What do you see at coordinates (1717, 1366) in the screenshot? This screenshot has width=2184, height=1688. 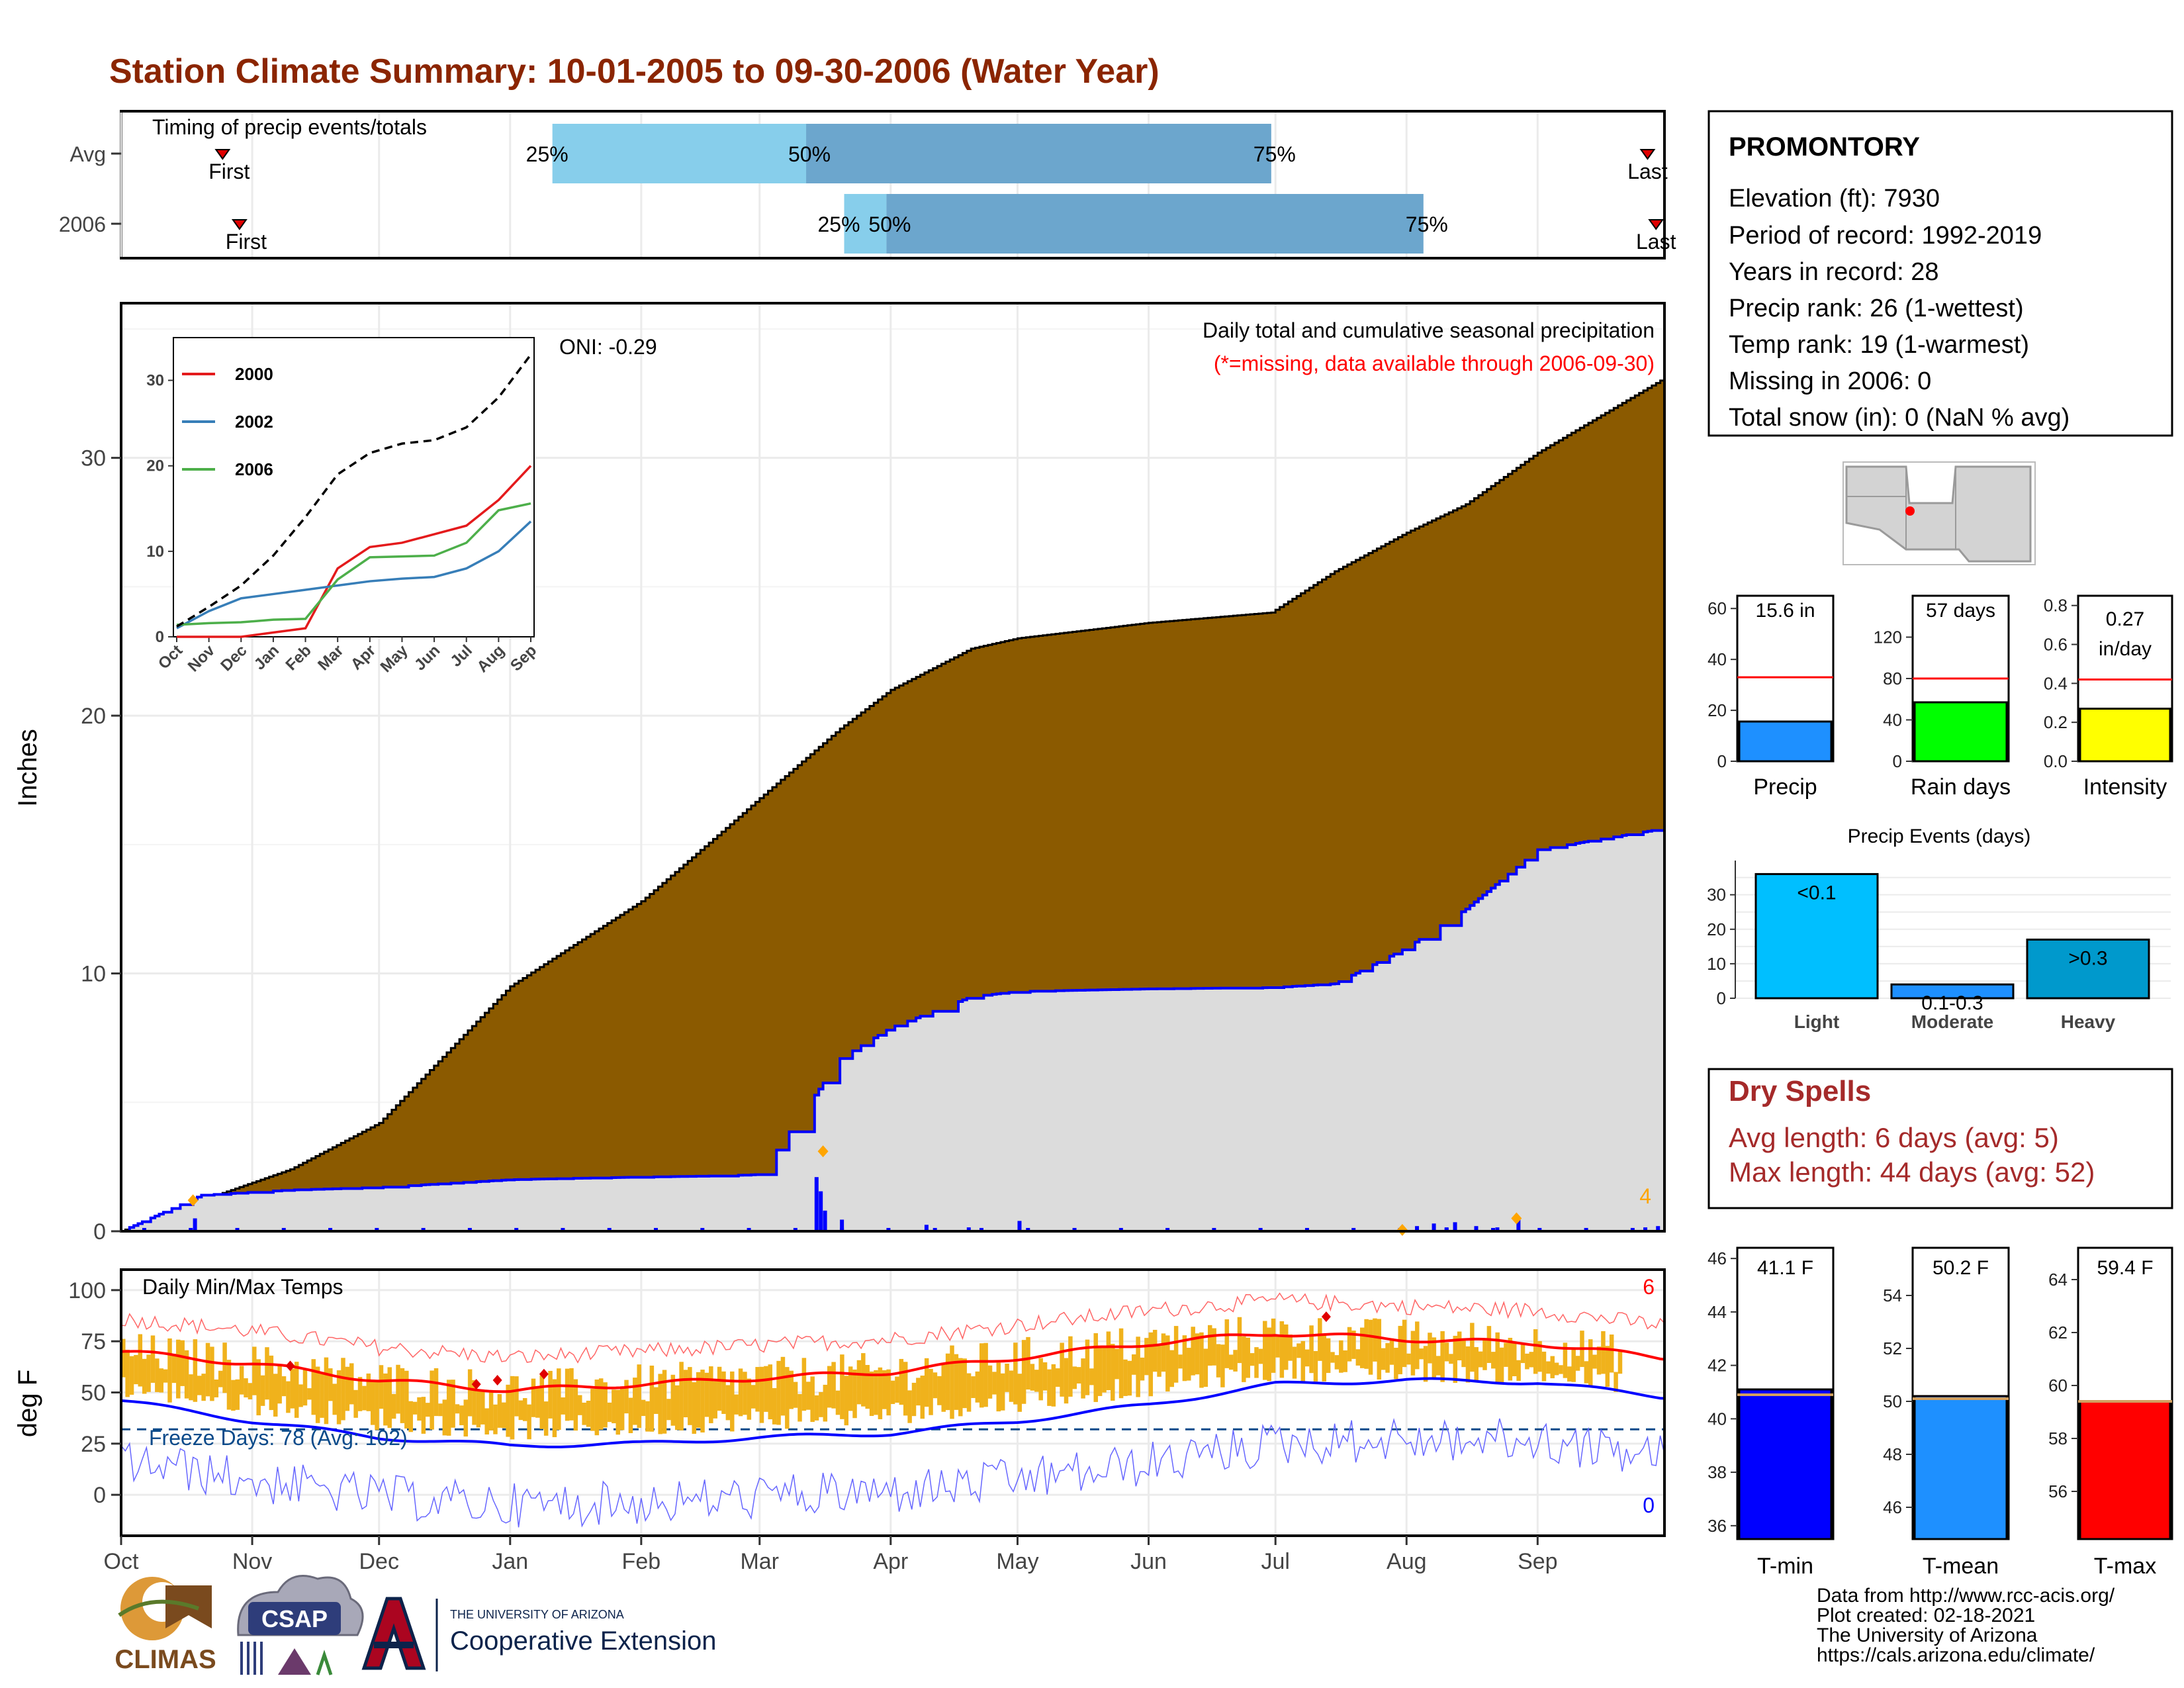 I see `temp-summary-ytick-label: 42` at bounding box center [1717, 1366].